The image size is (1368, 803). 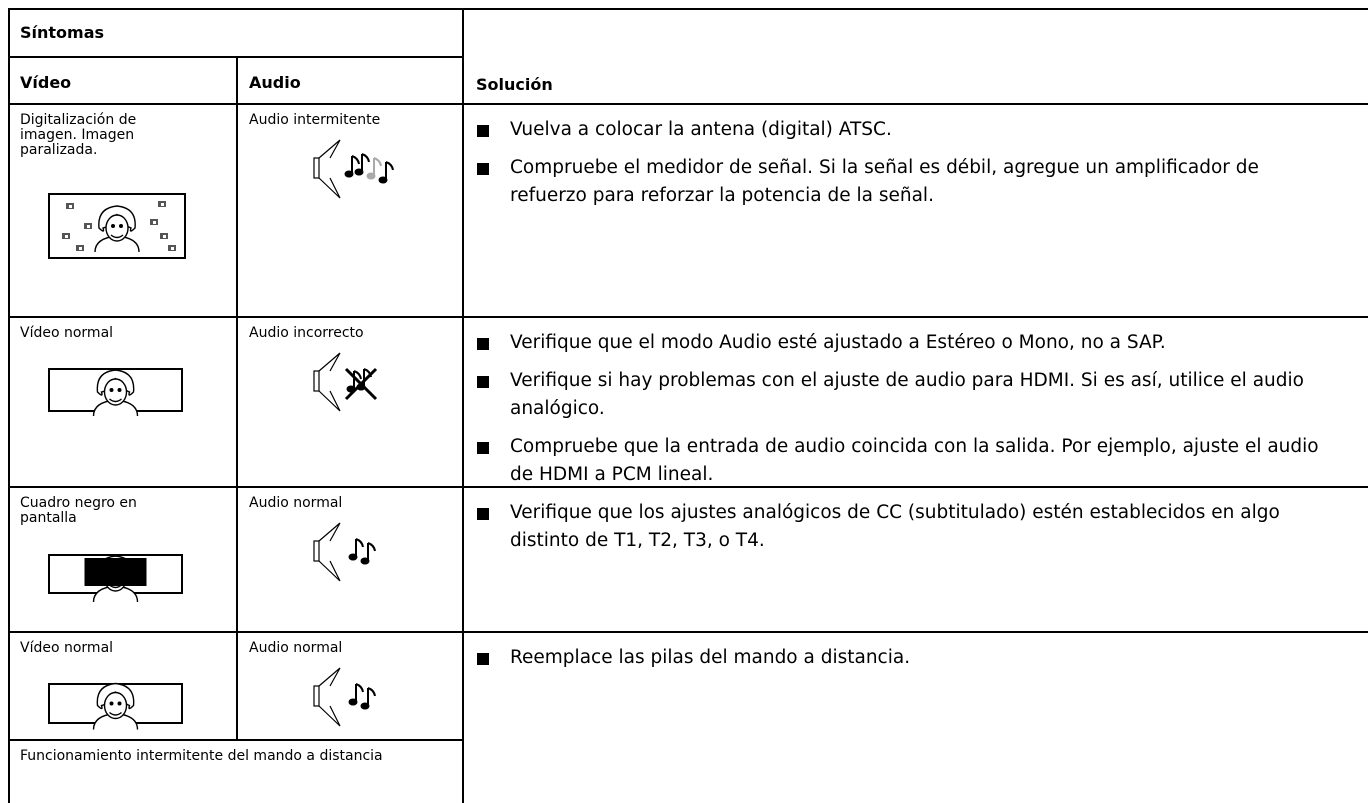 What do you see at coordinates (62, 32) in the screenshot?
I see `header-symptoms: Síntomas` at bounding box center [62, 32].